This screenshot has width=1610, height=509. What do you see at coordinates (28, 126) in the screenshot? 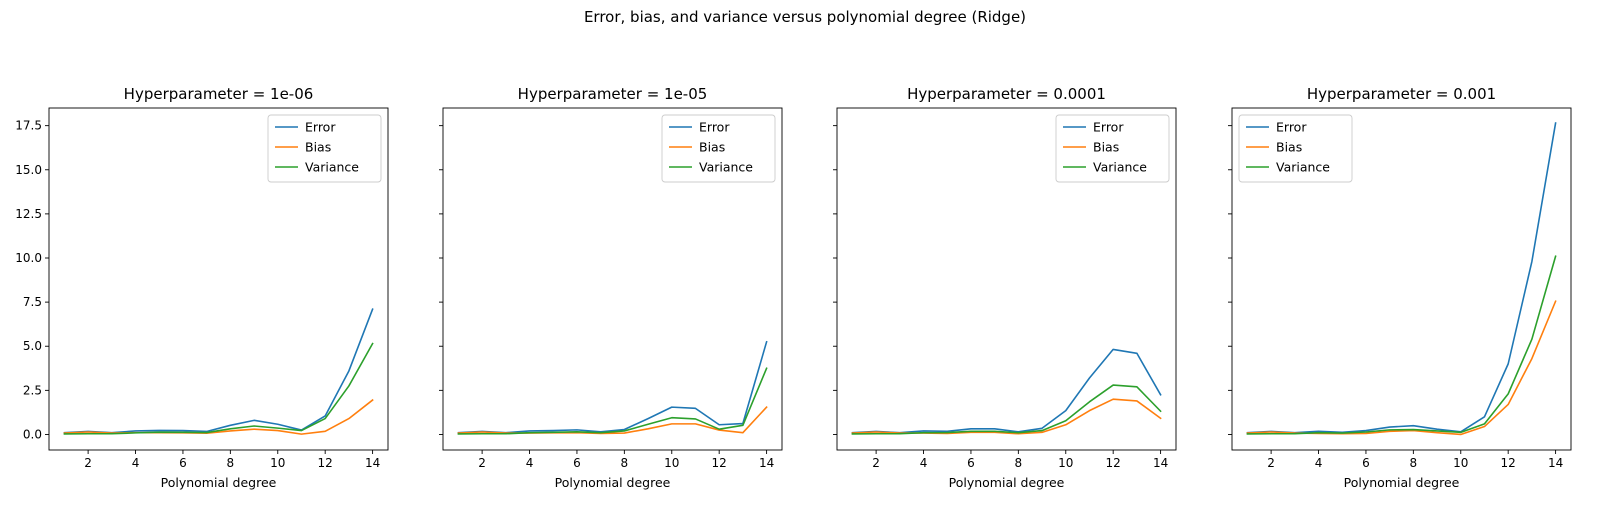
I see `y-tick-label: 17.5` at bounding box center [28, 126].